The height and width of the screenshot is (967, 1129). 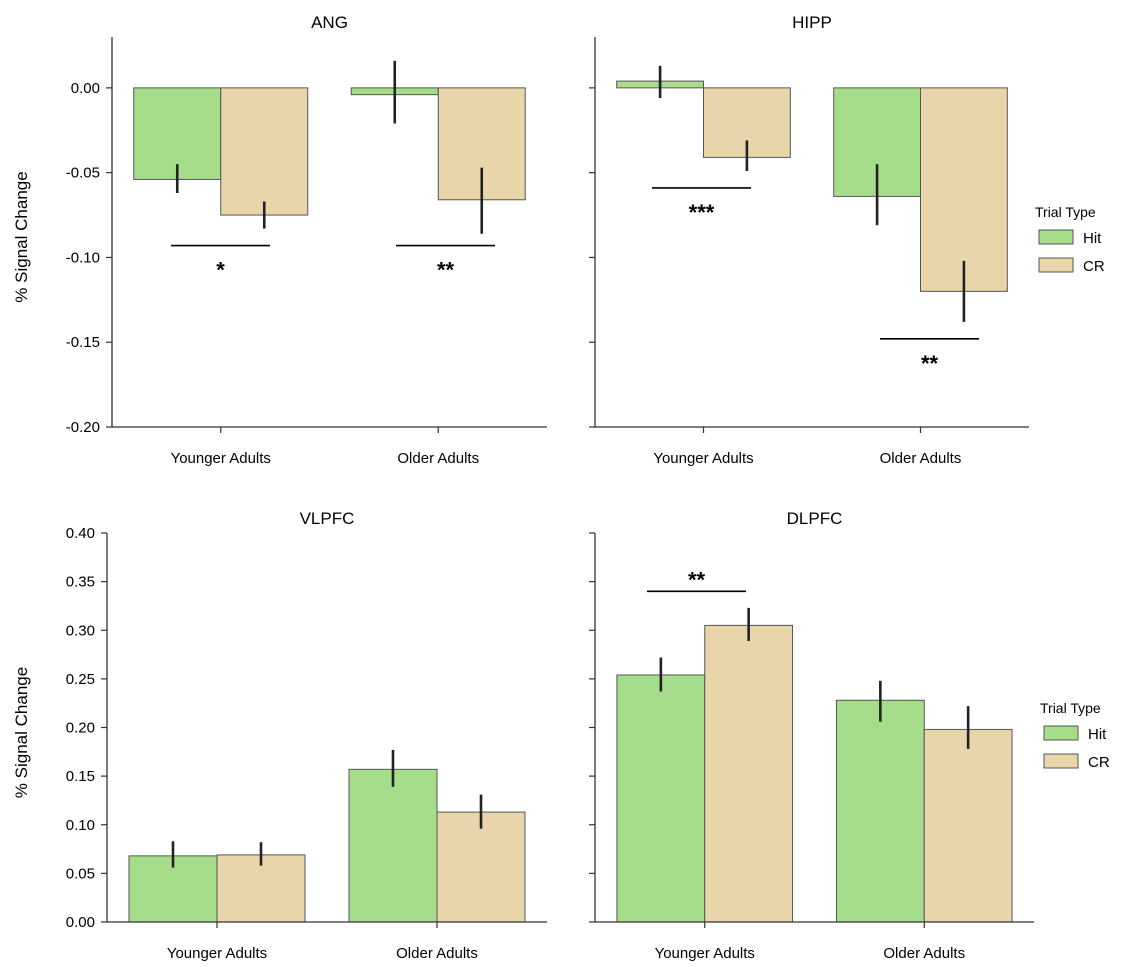 What do you see at coordinates (80, 728) in the screenshot?
I see `y-tick-label: 0.20` at bounding box center [80, 728].